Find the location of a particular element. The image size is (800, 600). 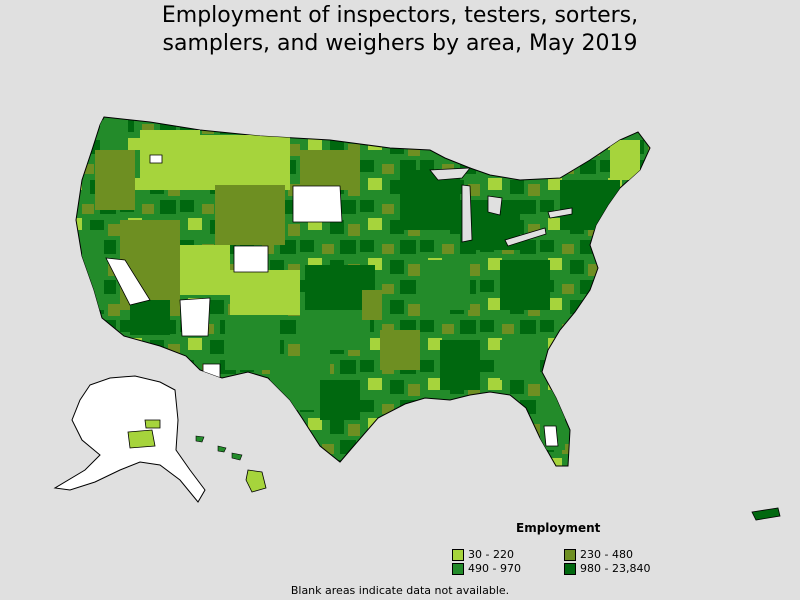

legend-label: 30 - 220 is located at coordinates (491, 554).